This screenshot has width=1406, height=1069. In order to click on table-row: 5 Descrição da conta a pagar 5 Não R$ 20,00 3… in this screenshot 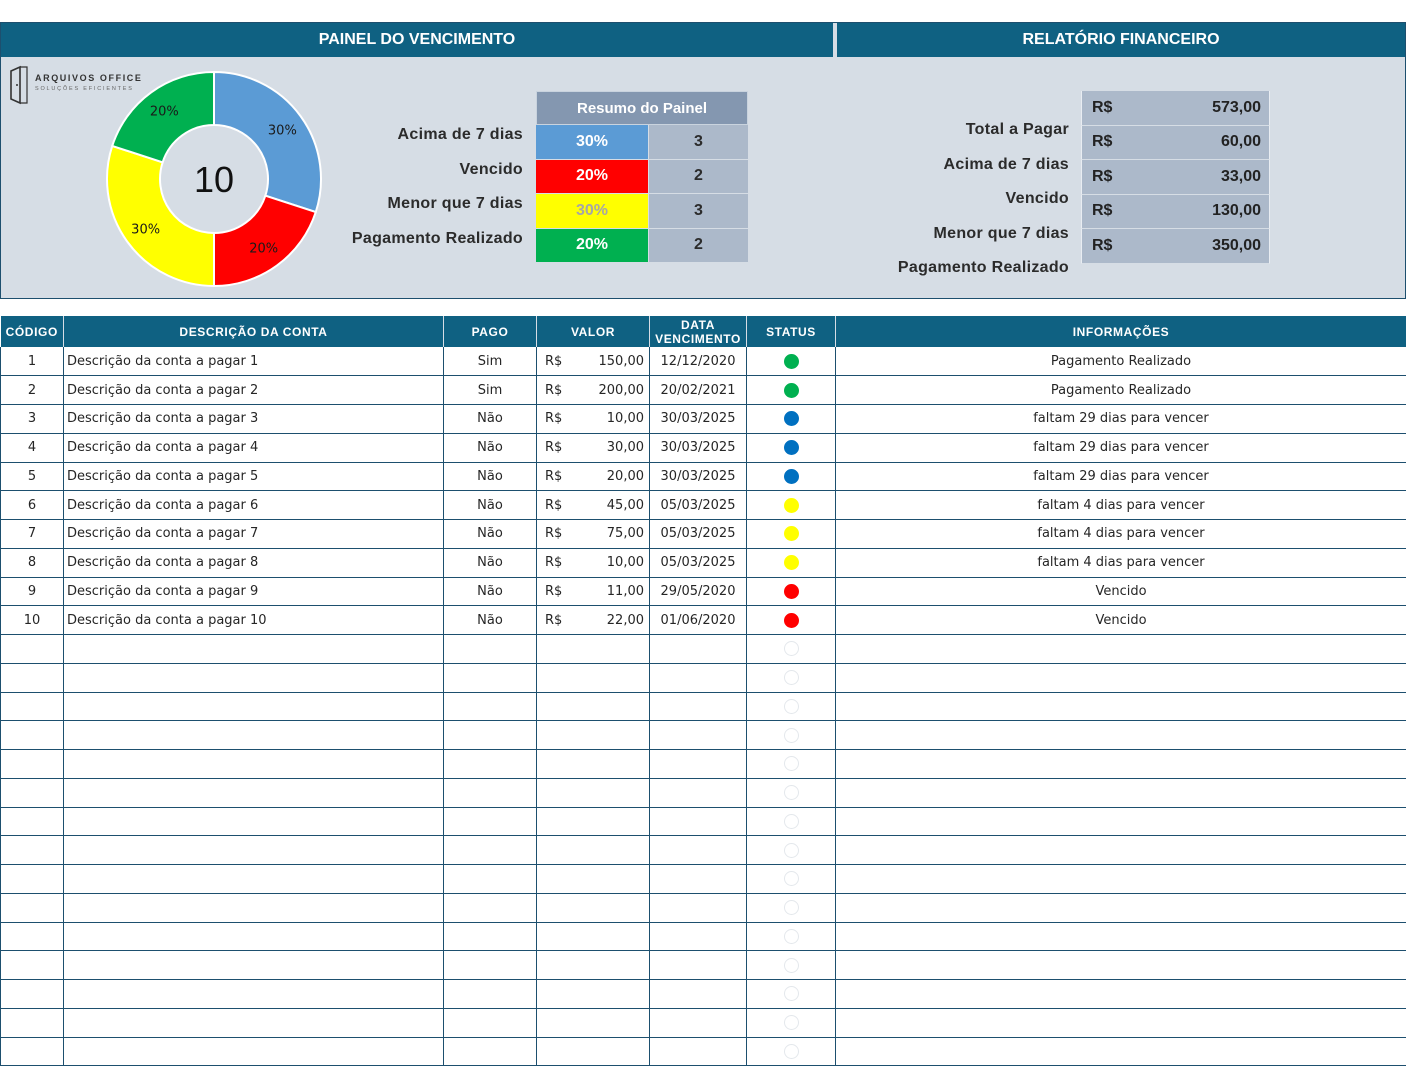, I will do `click(703, 477)`.